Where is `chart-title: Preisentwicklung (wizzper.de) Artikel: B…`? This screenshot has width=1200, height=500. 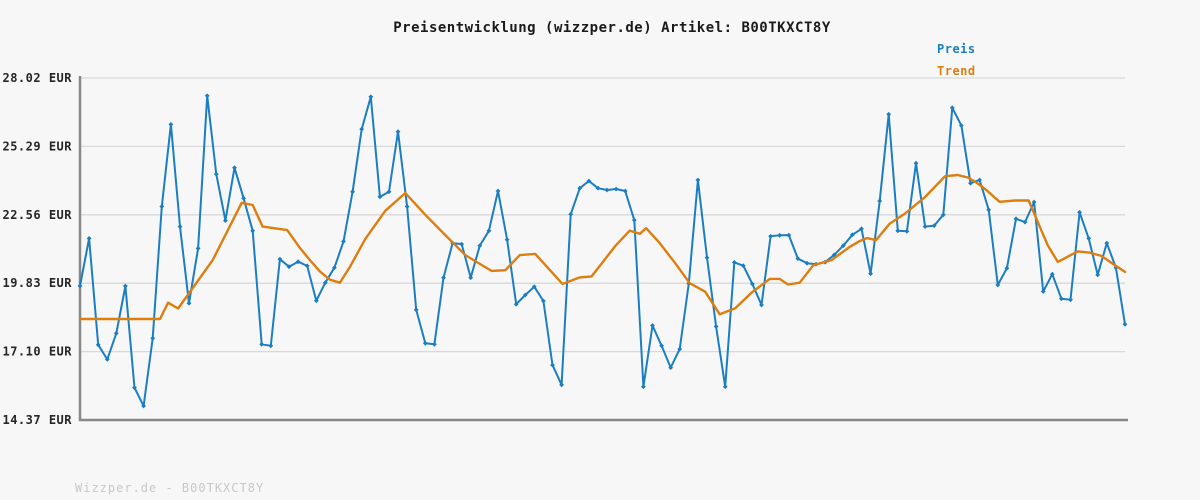 chart-title: Preisentwicklung (wizzper.de) Artikel: B… is located at coordinates (612, 28).